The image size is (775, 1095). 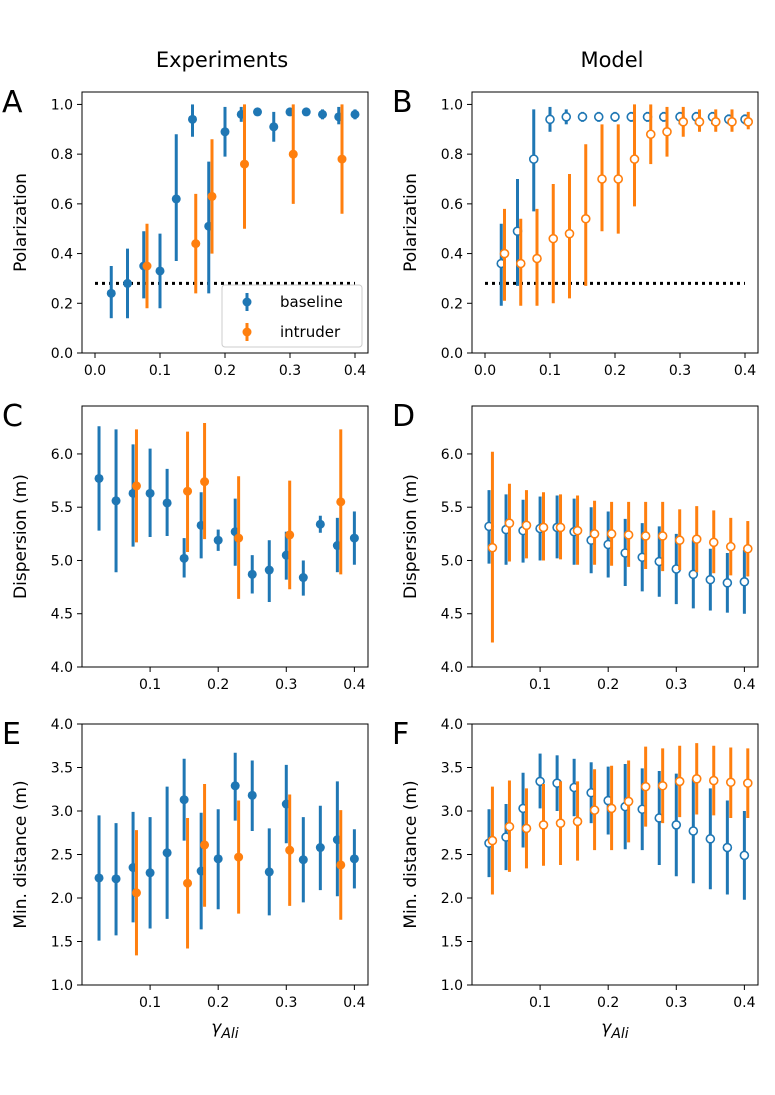 I want to click on y-axis-label: Min. distance (m), so click(x=21, y=854).